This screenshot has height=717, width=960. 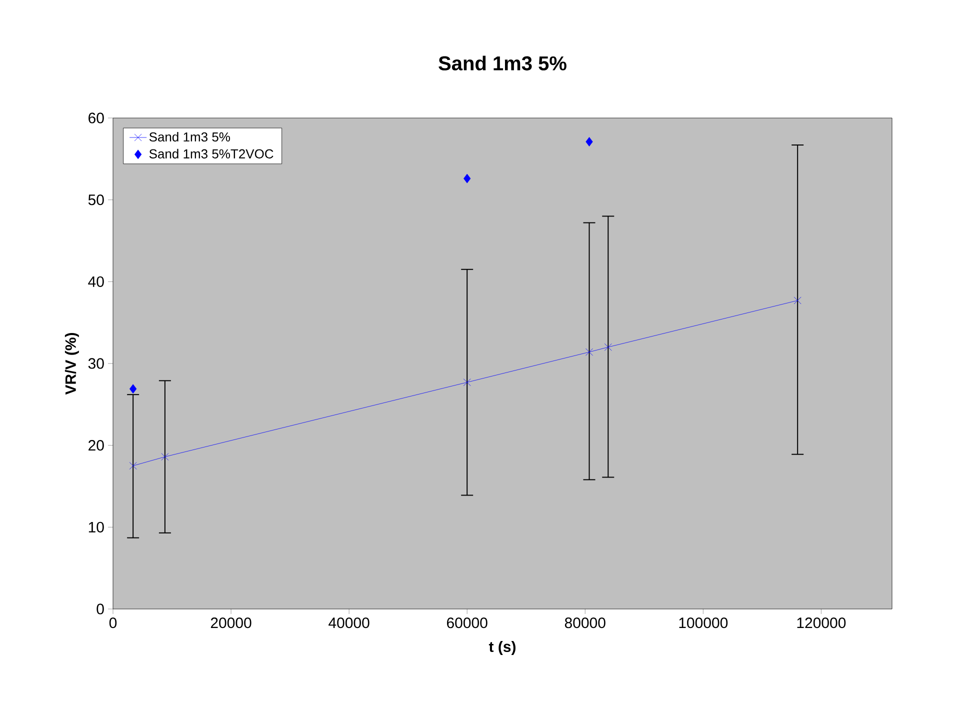 What do you see at coordinates (349, 623) in the screenshot?
I see `x-tick-label: 40000` at bounding box center [349, 623].